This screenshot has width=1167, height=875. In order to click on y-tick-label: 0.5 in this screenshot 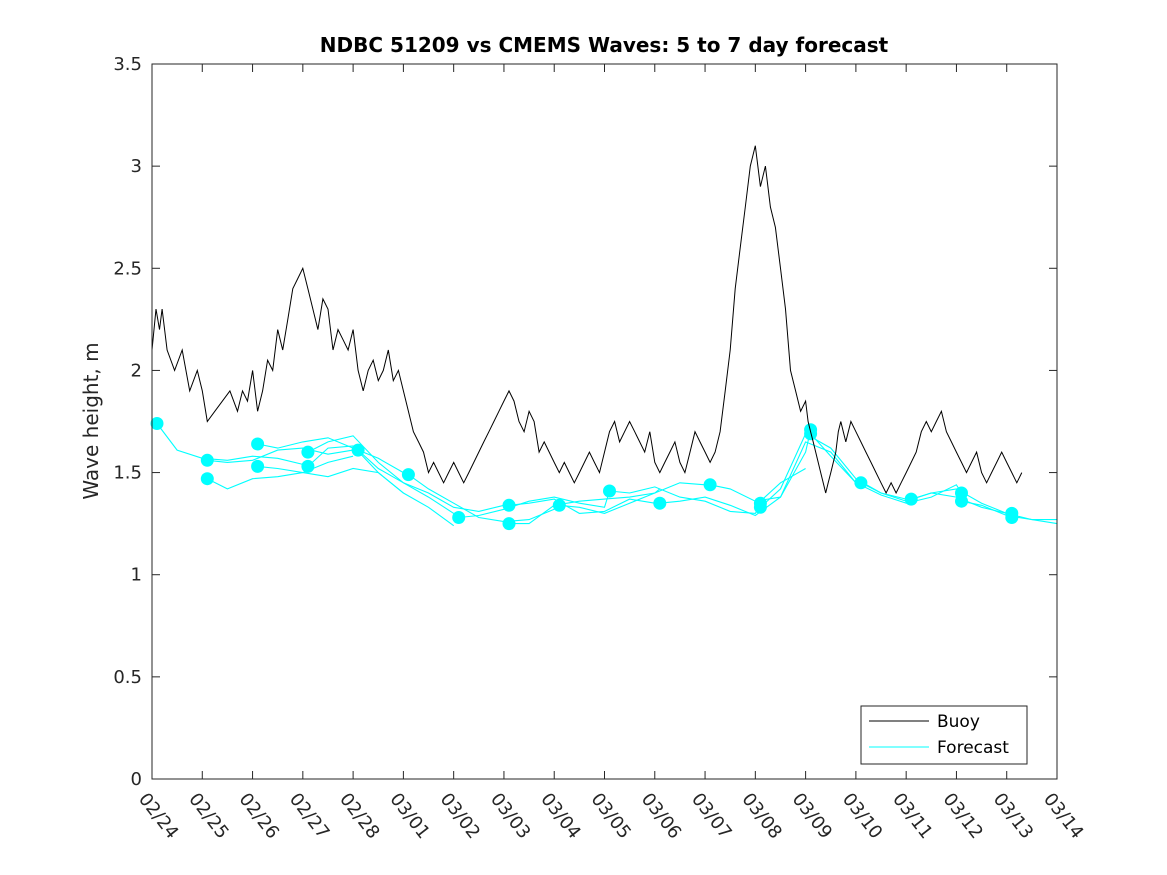, I will do `click(127, 677)`.